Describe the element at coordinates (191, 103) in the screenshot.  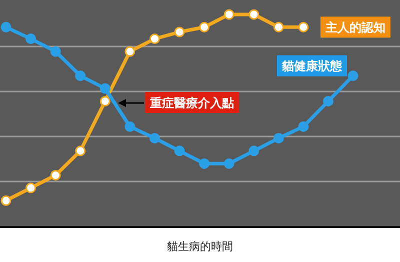
I see `annotation: 重症醫療介入點` at that location.